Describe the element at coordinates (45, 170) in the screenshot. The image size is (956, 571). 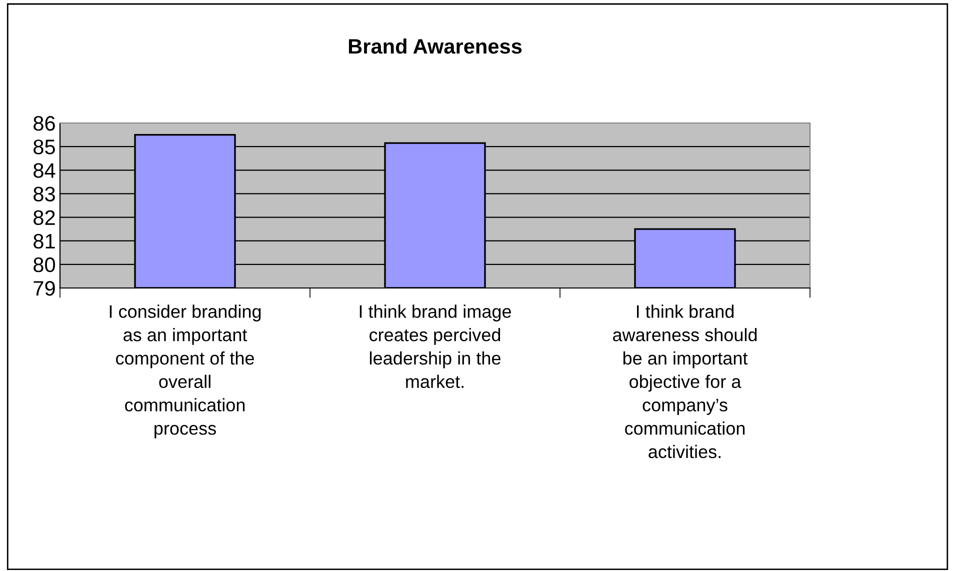
I see `y-tick-label: 84` at that location.